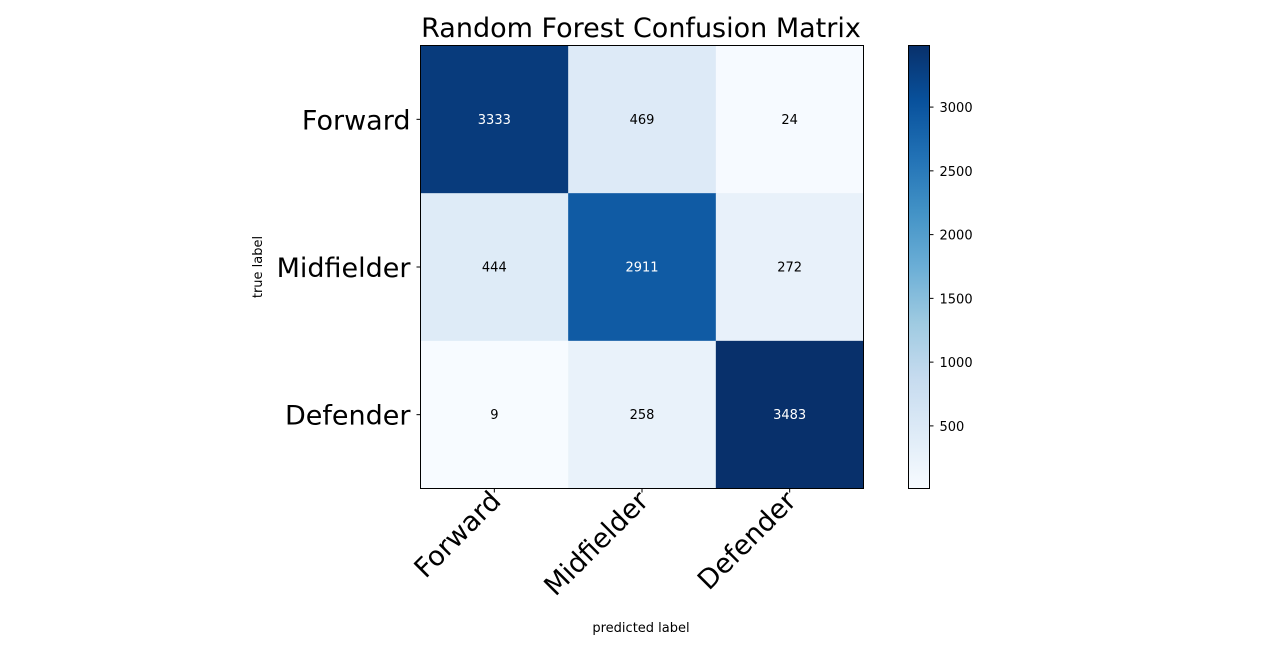 This screenshot has height=647, width=1280. I want to click on colorbar-ticks: 500 1000 1500 2000 2500 3000, so click(951, 268).